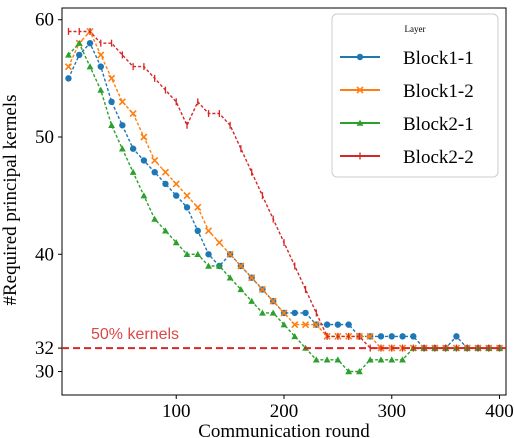 The height and width of the screenshot is (438, 514). I want to click on legend-items: Block1-1 Block1-2 Block2-1 Block2-2, so click(407, 108).